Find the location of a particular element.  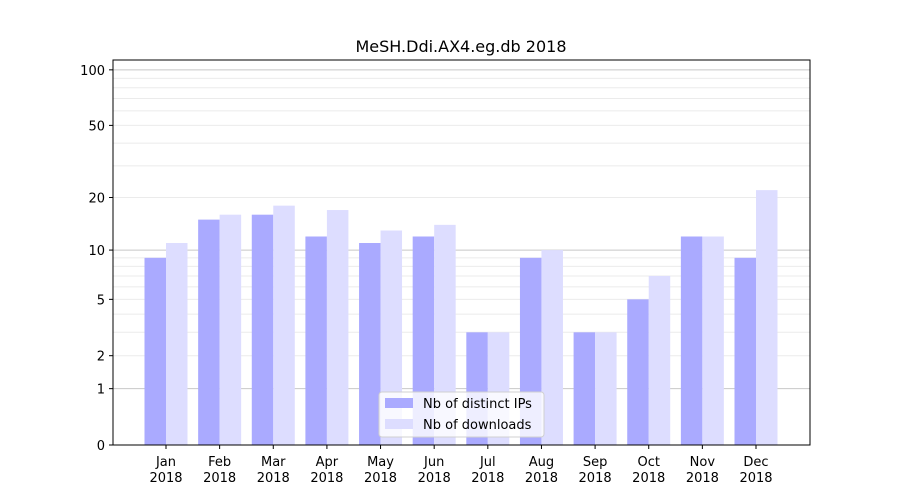

x-tick-label: Mar 2018 is located at coordinates (273, 470).